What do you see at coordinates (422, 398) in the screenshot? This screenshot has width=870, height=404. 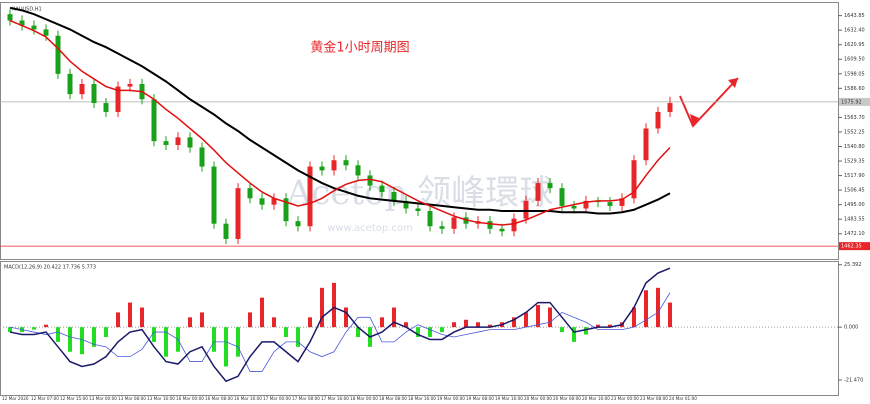 I see `time-label: 18 Mar 16:00` at bounding box center [422, 398].